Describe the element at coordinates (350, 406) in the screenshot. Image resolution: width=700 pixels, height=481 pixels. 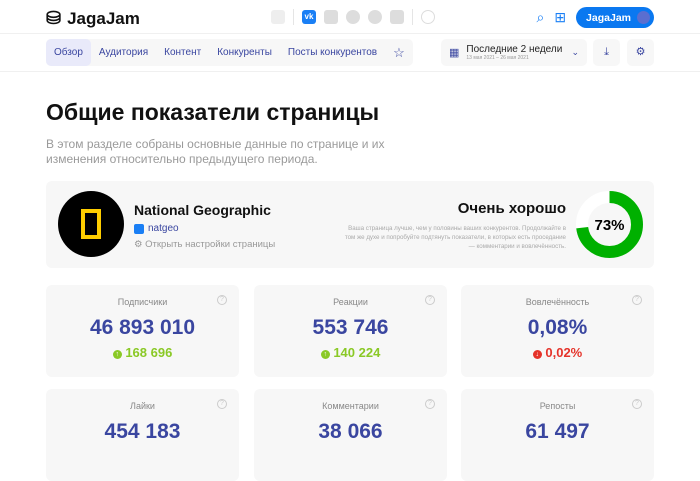
I see `stat-label: Комментарии` at that location.